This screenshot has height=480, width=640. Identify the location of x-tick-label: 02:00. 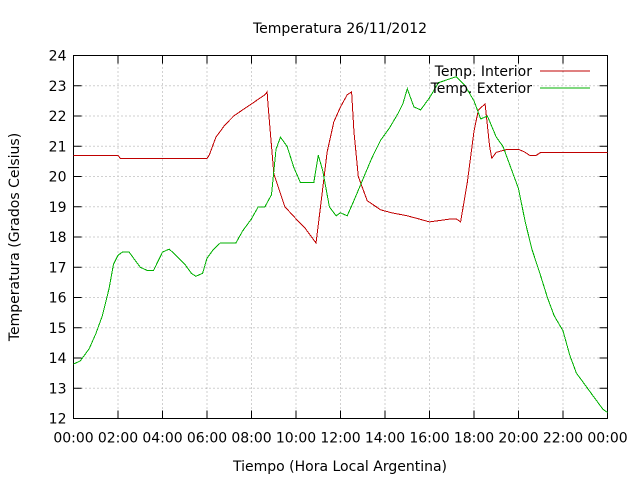
(118, 439).